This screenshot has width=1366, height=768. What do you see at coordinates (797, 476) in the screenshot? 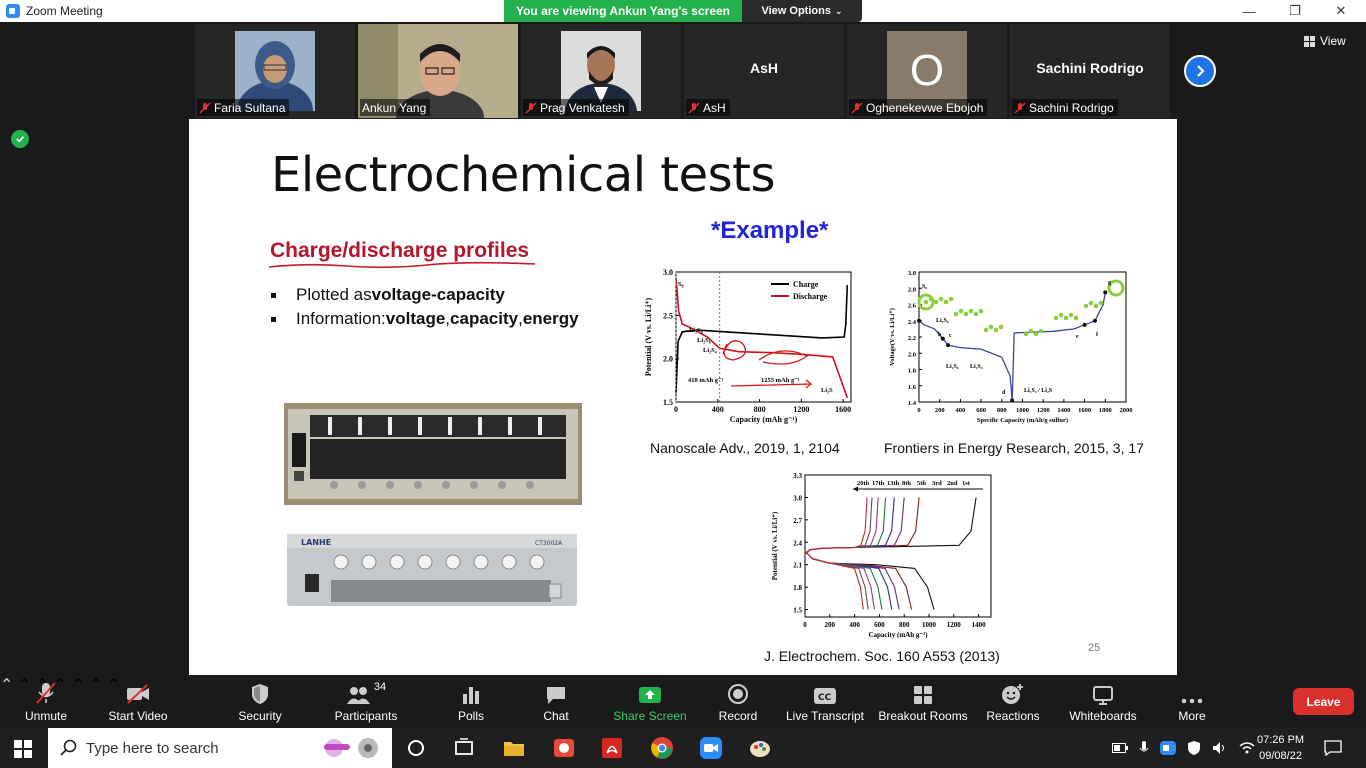
I see `y-tick-label: 3.3` at bounding box center [797, 476].